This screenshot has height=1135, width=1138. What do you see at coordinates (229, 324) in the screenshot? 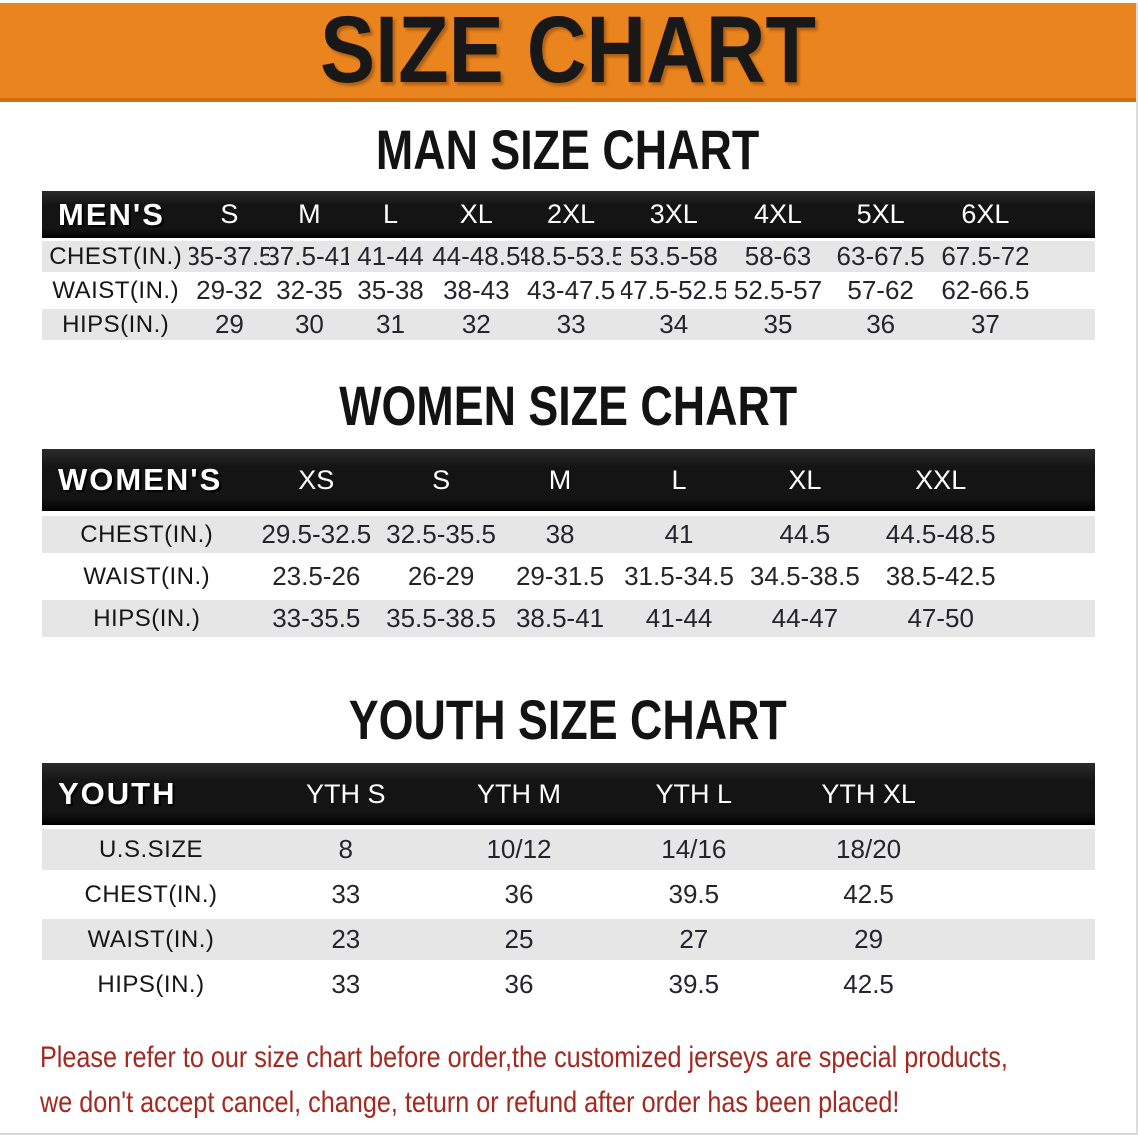
I see `men-cell-value: 29` at bounding box center [229, 324].